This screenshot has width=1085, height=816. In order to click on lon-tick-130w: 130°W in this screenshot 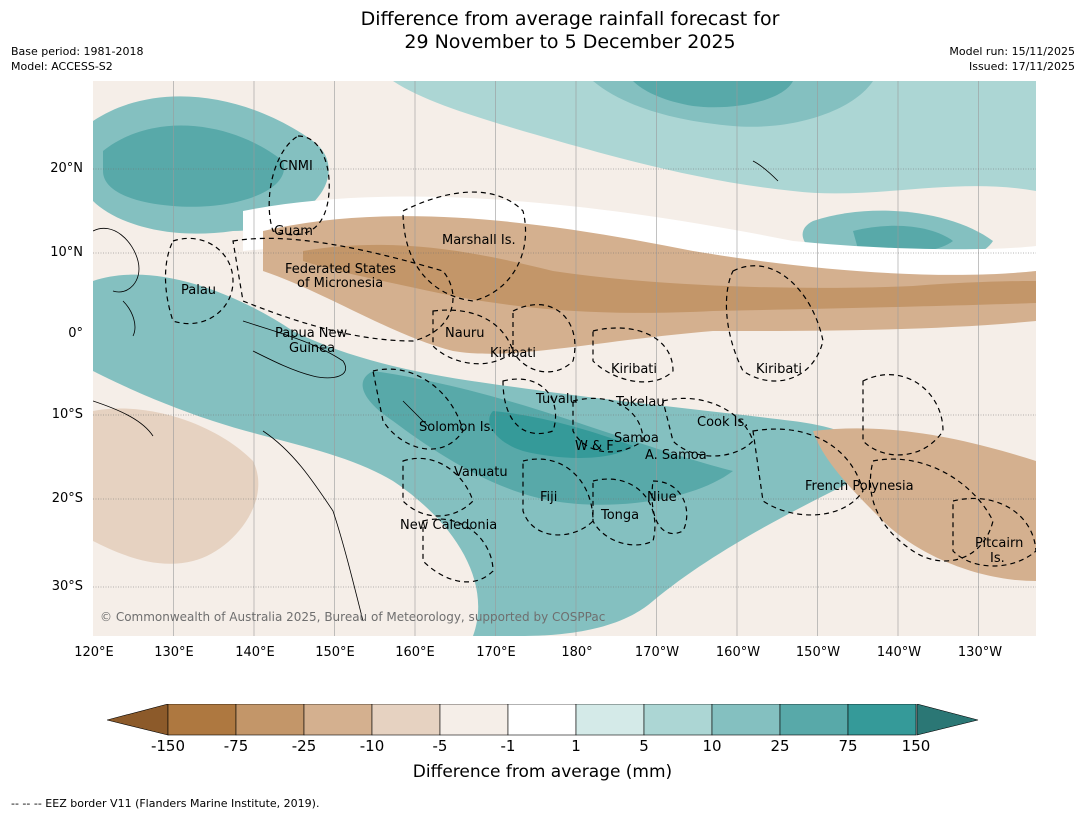, I will do `click(980, 652)`.